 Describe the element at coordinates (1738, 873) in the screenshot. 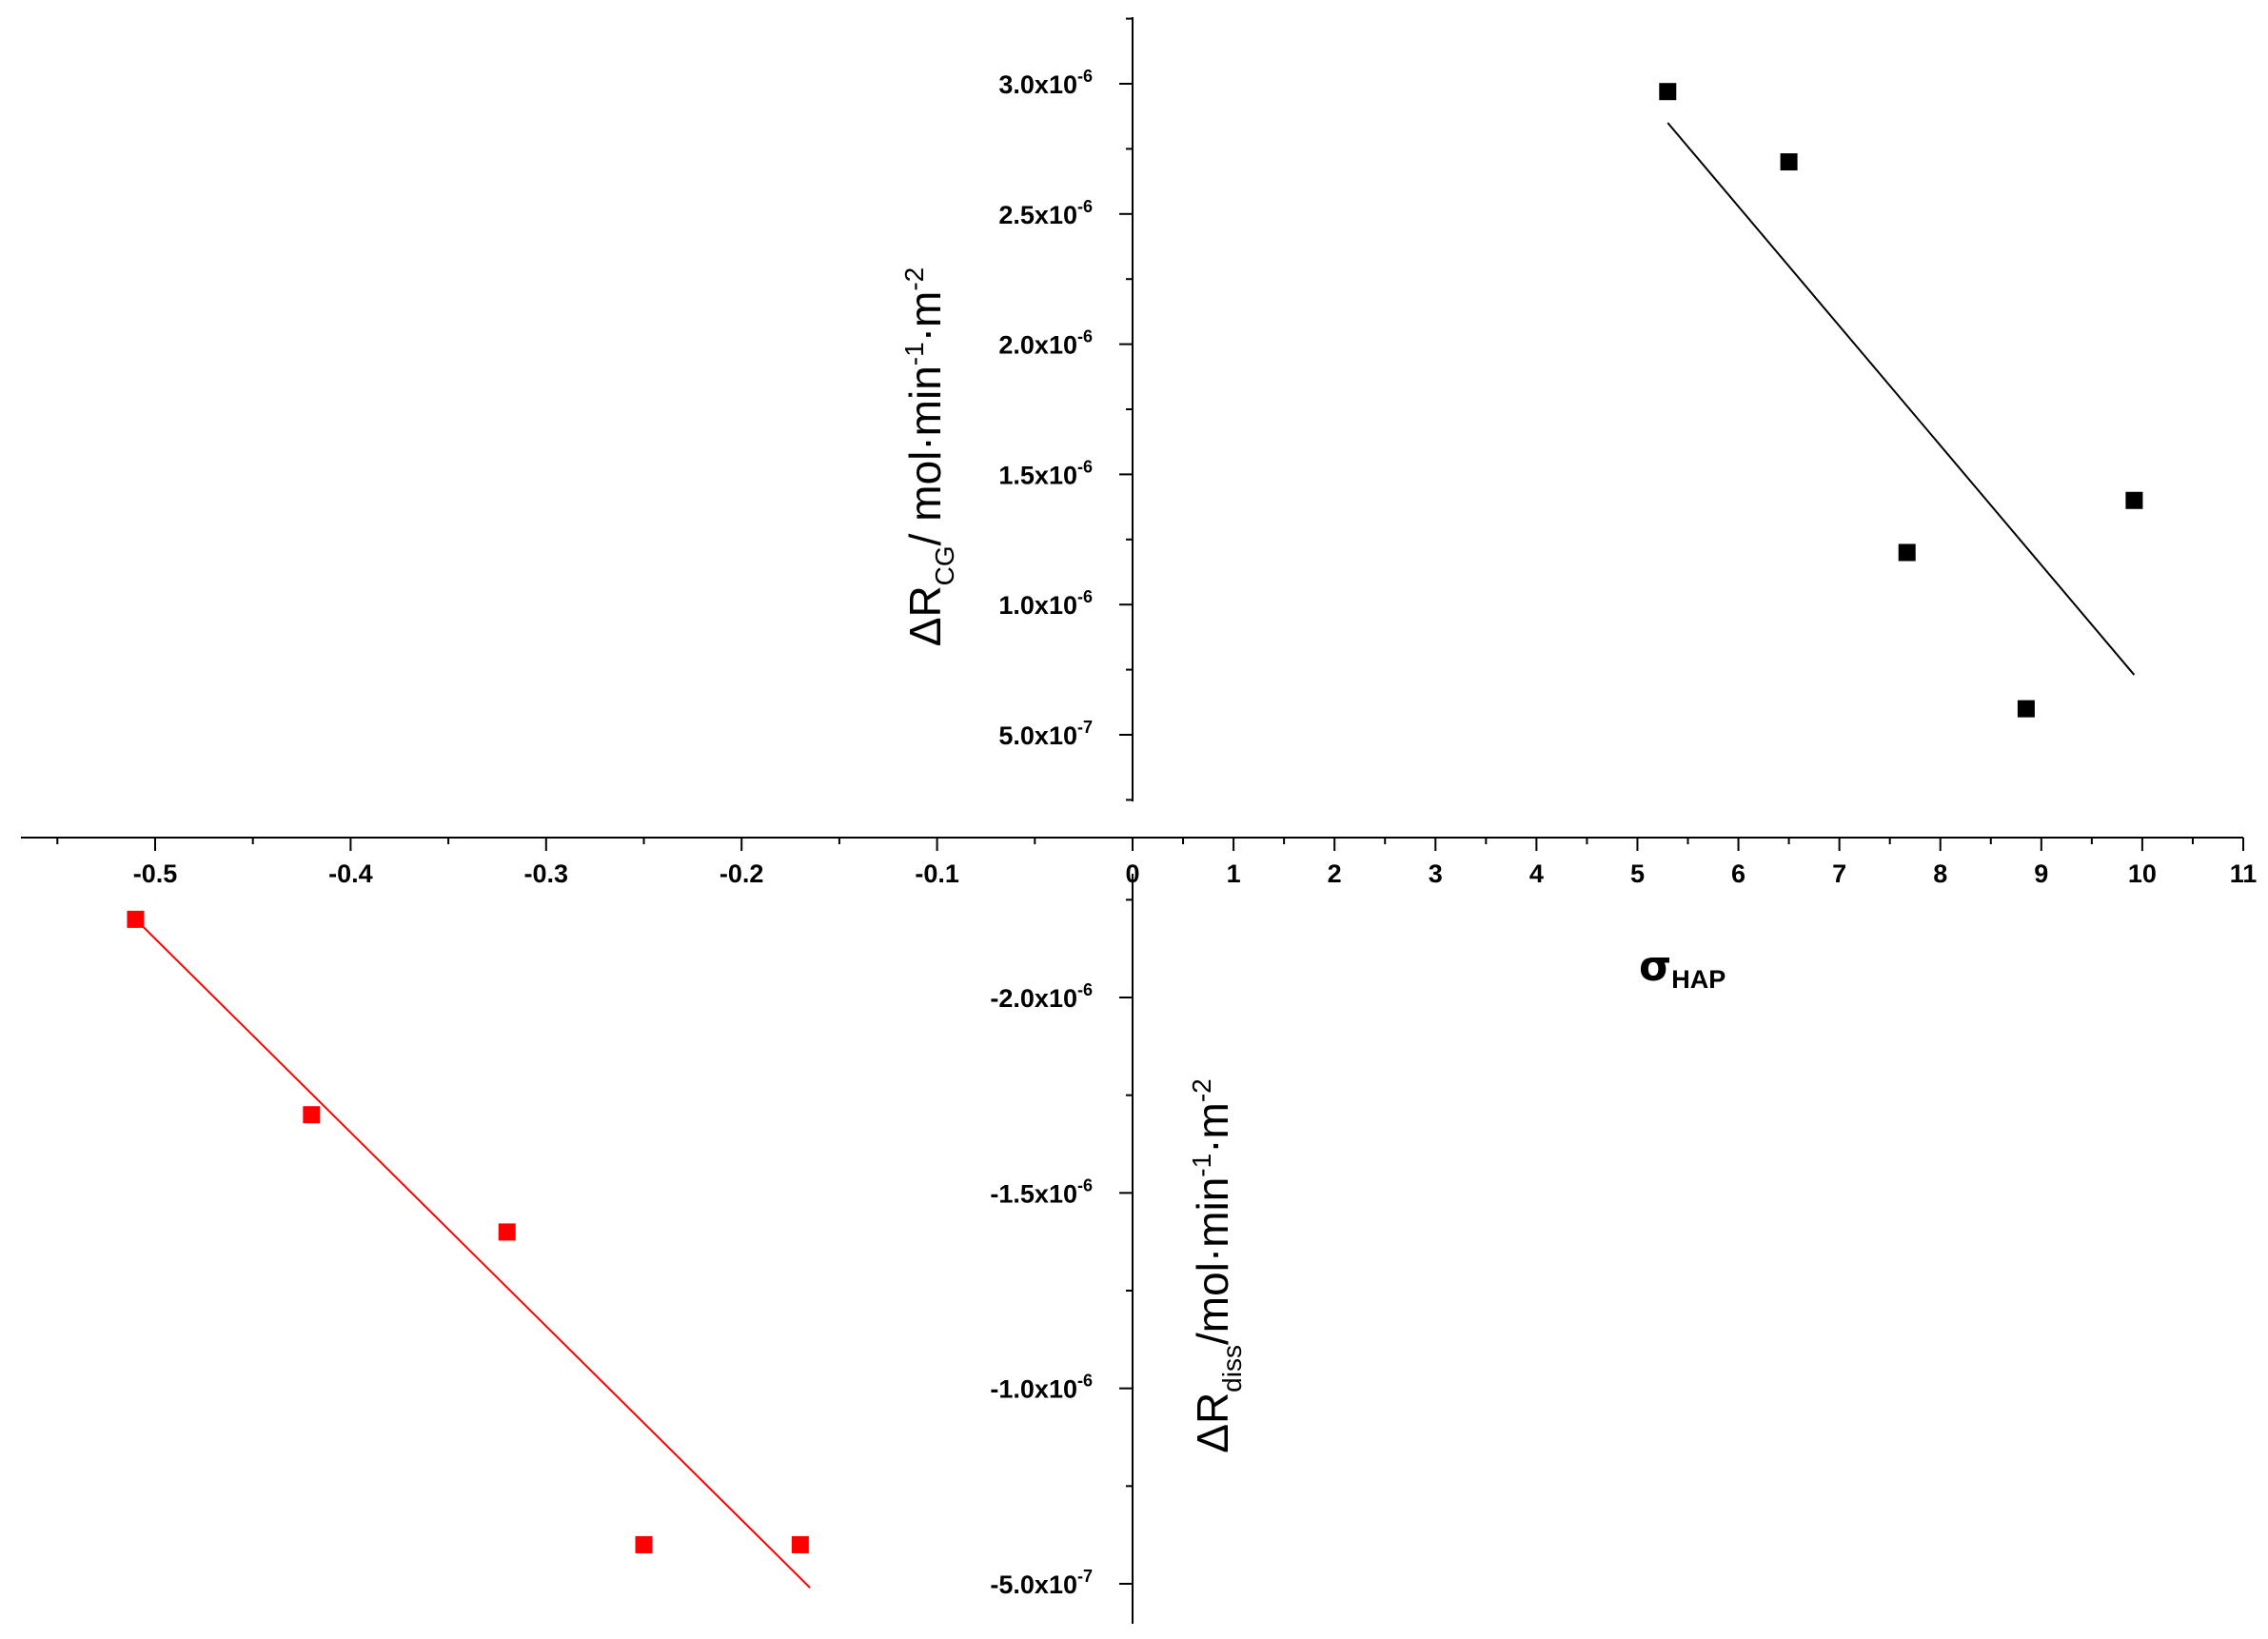

I see `x-tick-label: 6` at that location.